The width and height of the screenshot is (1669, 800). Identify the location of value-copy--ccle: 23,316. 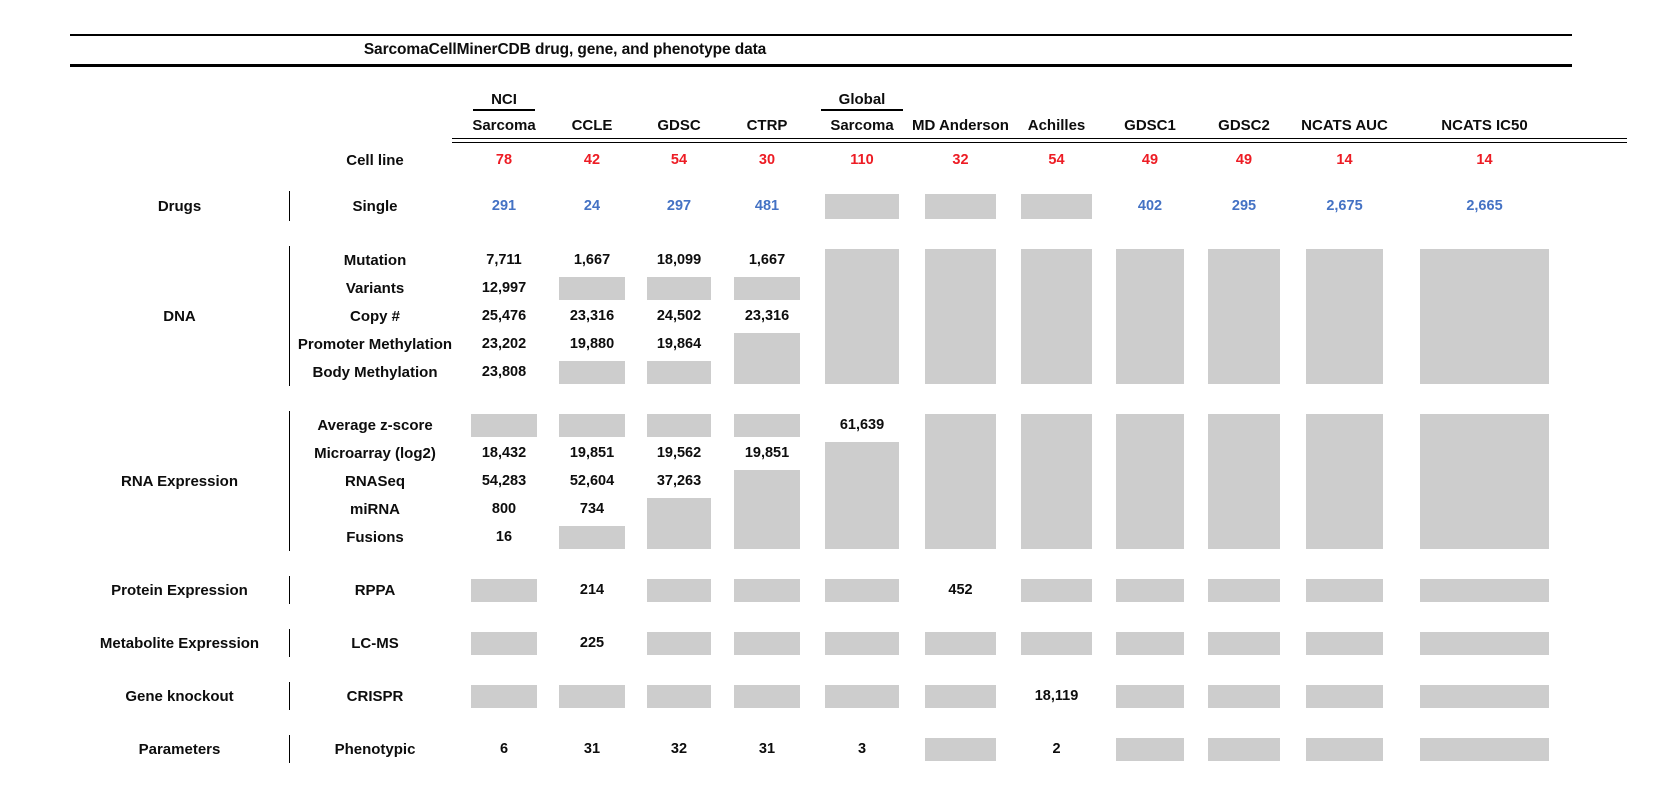
(592, 316).